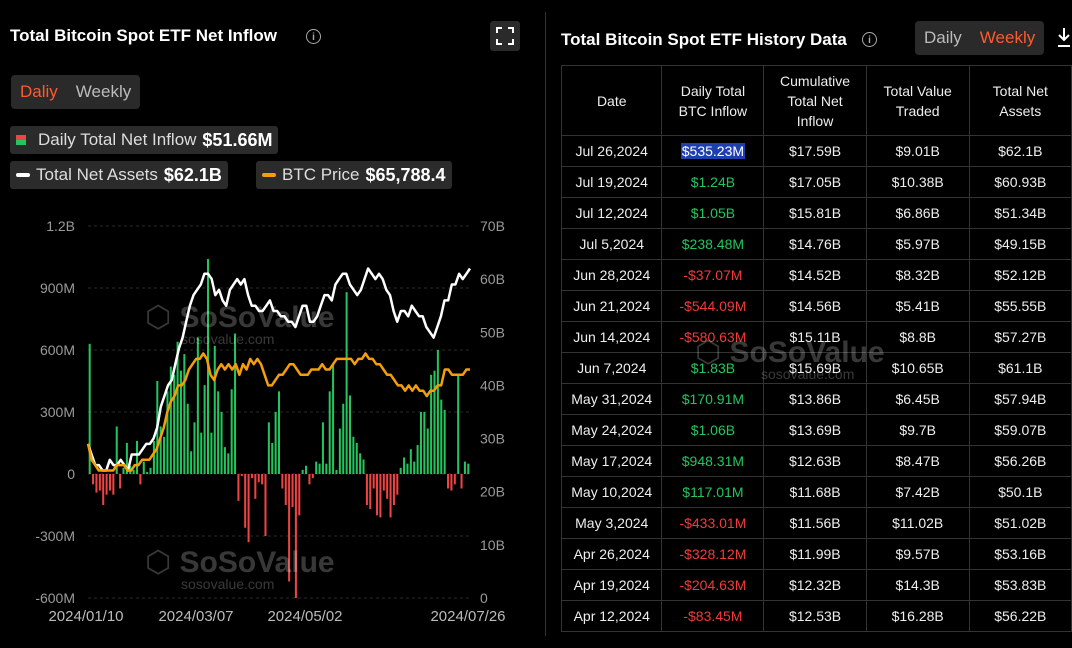 This screenshot has width=1072, height=648. I want to click on column-header-net-assets: Total Net Assets, so click(1020, 100).